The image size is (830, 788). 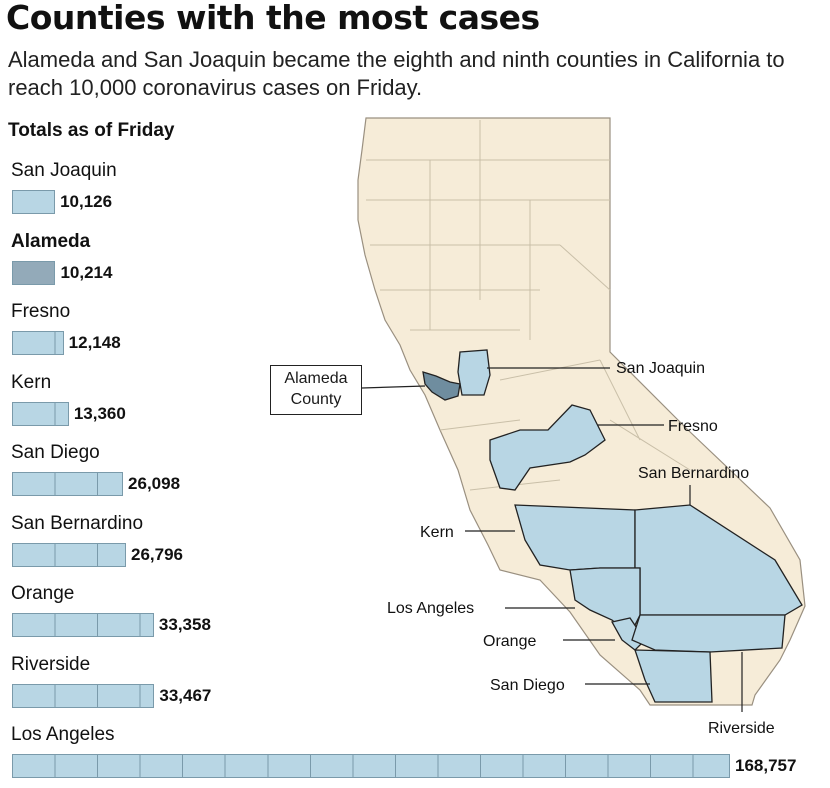 What do you see at coordinates (86, 272) in the screenshot?
I see `value-label: 10,214` at bounding box center [86, 272].